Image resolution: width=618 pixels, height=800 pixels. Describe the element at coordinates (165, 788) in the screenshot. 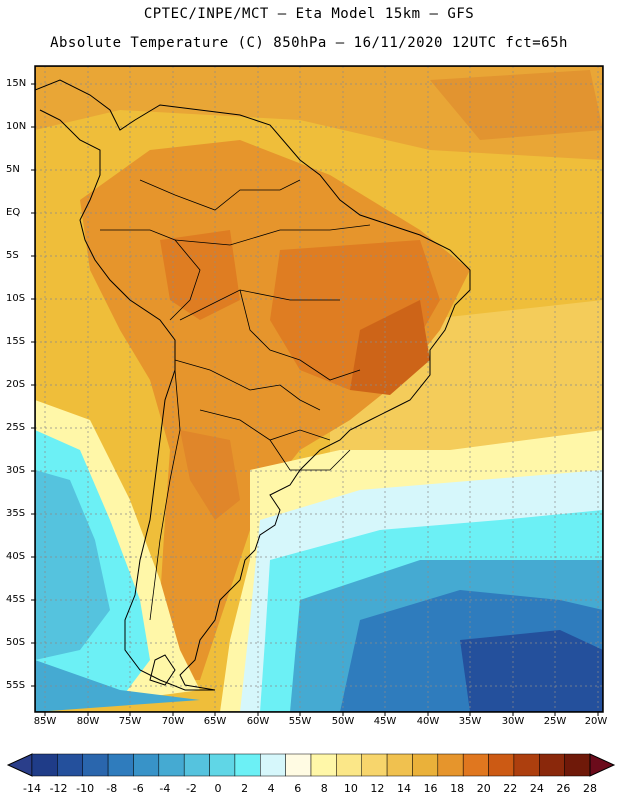

I see `colorbar-label: -4` at that location.